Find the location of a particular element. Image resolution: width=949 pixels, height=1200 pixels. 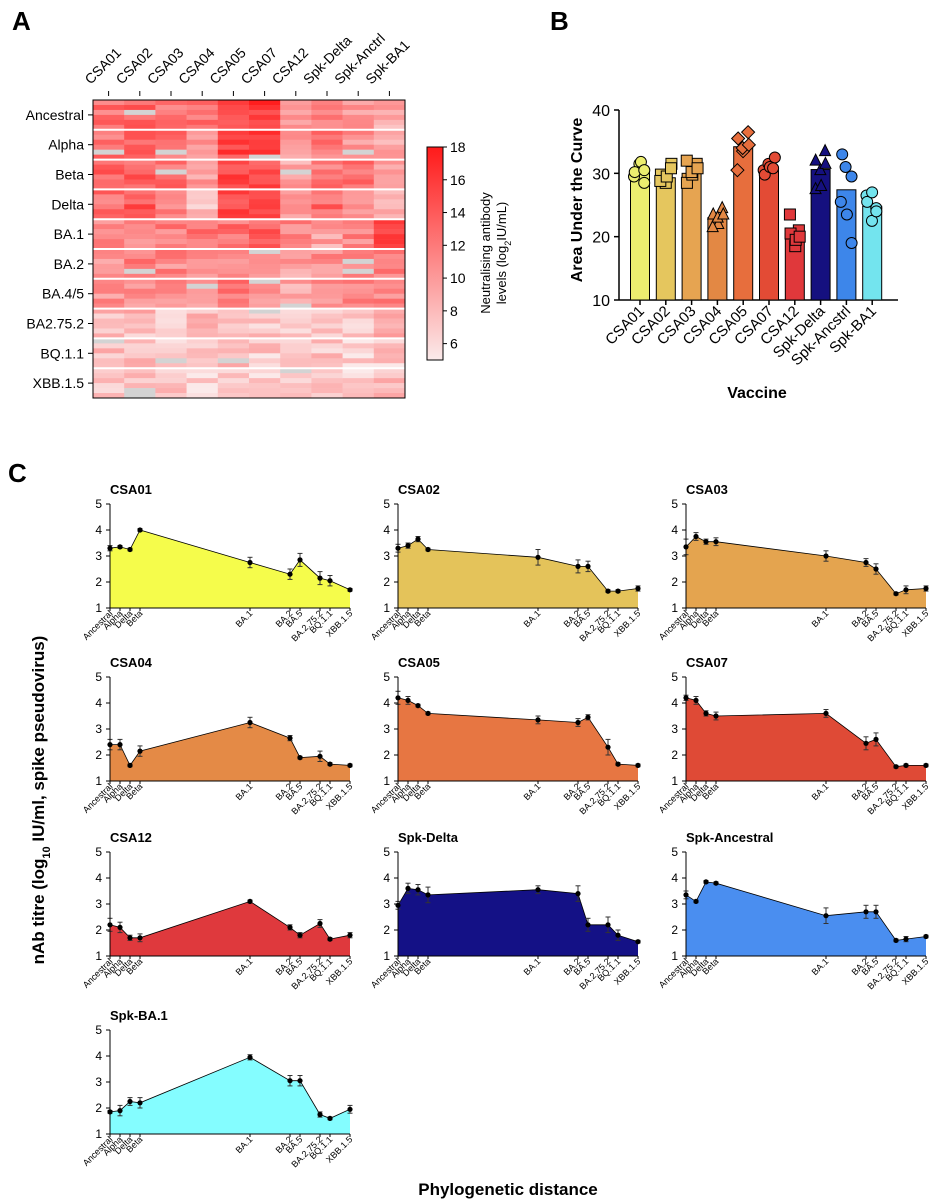

y-tick-label: 20 is located at coordinates (601, 238).